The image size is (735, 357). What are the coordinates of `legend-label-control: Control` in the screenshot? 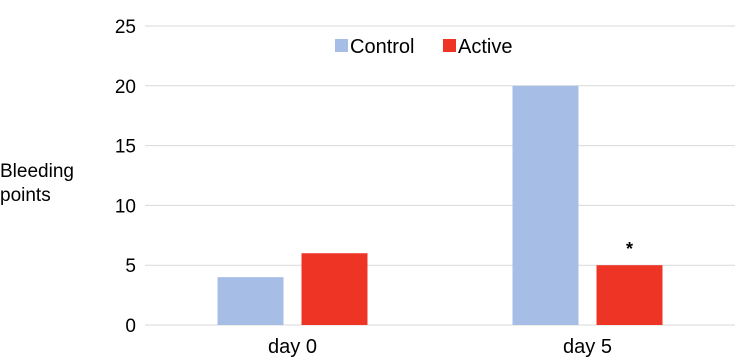 It's located at (382, 47).